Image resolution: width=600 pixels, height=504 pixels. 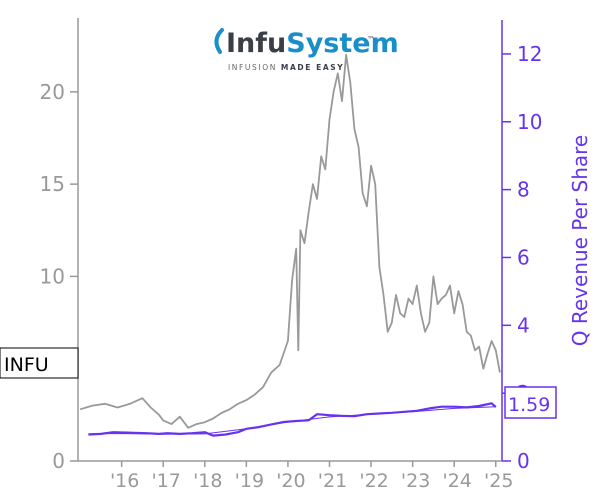 What do you see at coordinates (498, 481) in the screenshot?
I see `x-axis-tick-label: '25` at bounding box center [498, 481].